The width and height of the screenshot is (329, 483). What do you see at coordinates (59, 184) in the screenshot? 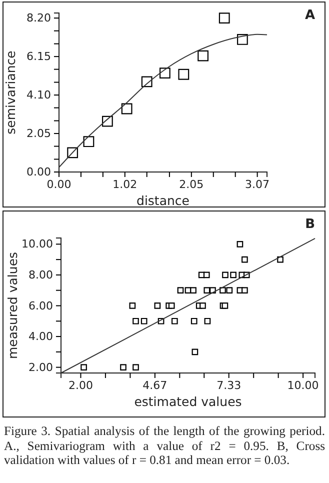
I see `x-tick-label: 0.00` at bounding box center [59, 184].